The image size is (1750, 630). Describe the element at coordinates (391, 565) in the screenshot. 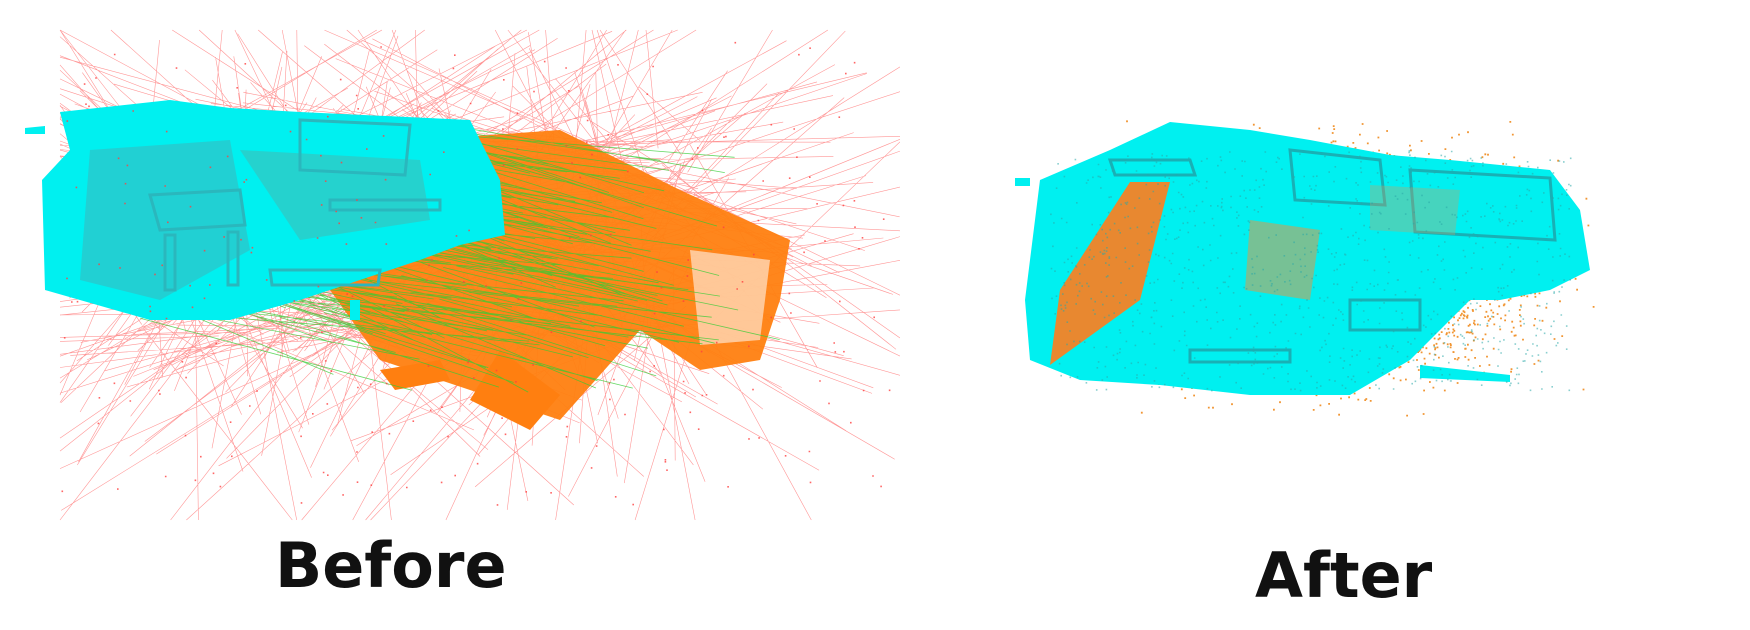

I see `before-caption: Before` at that location.